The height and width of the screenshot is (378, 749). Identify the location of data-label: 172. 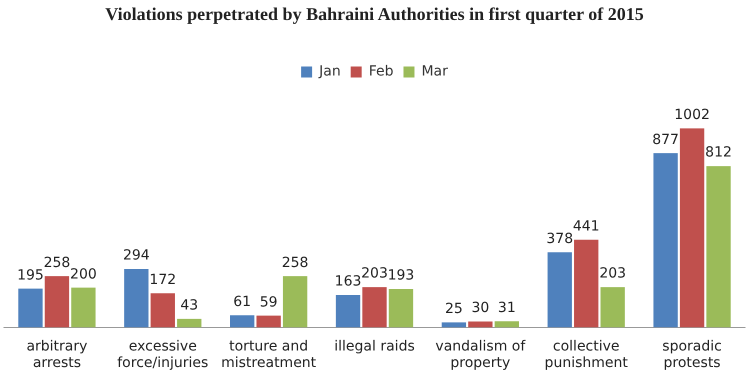
(162, 280).